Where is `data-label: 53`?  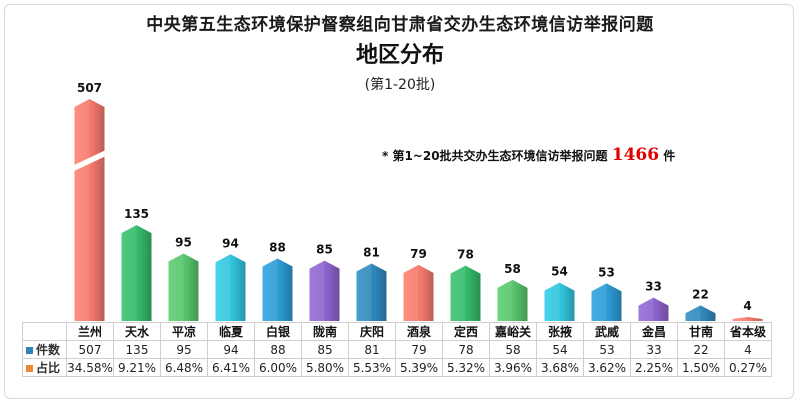
data-label: 53 is located at coordinates (606, 272).